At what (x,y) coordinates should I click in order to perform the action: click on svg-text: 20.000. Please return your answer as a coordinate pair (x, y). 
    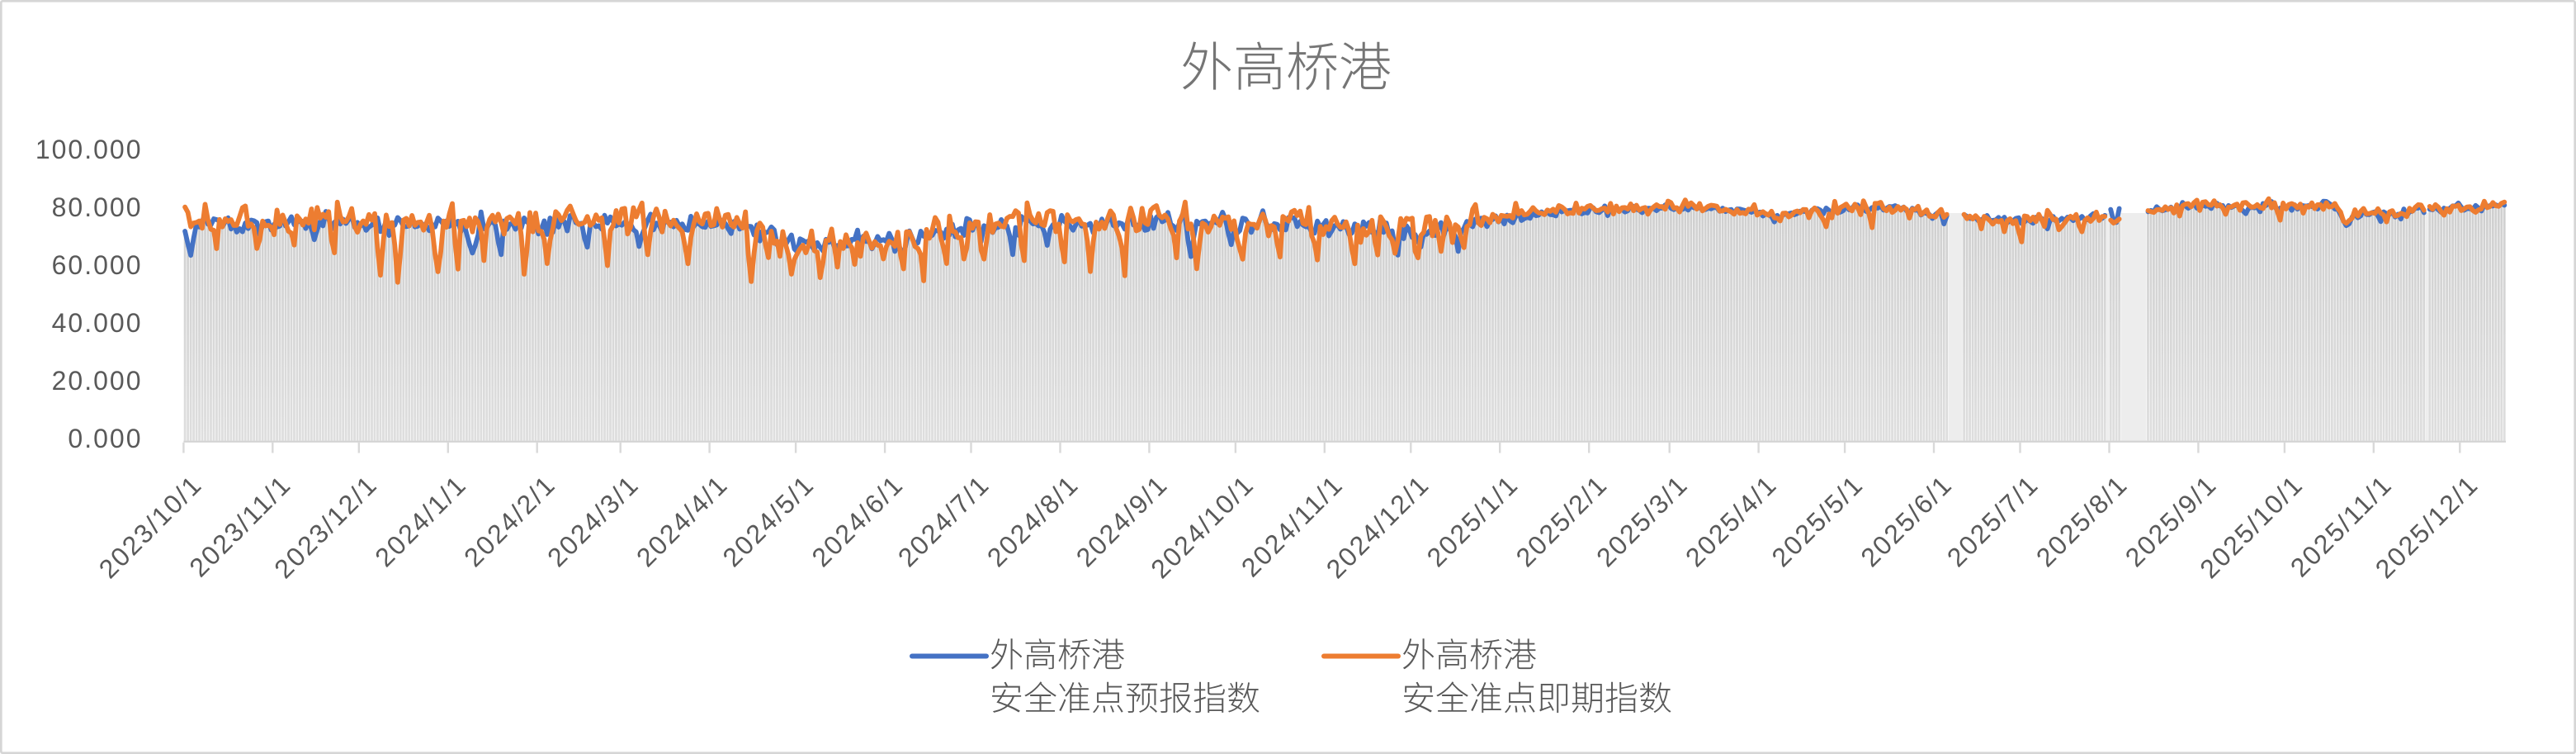
    Looking at the image, I should click on (97, 381).